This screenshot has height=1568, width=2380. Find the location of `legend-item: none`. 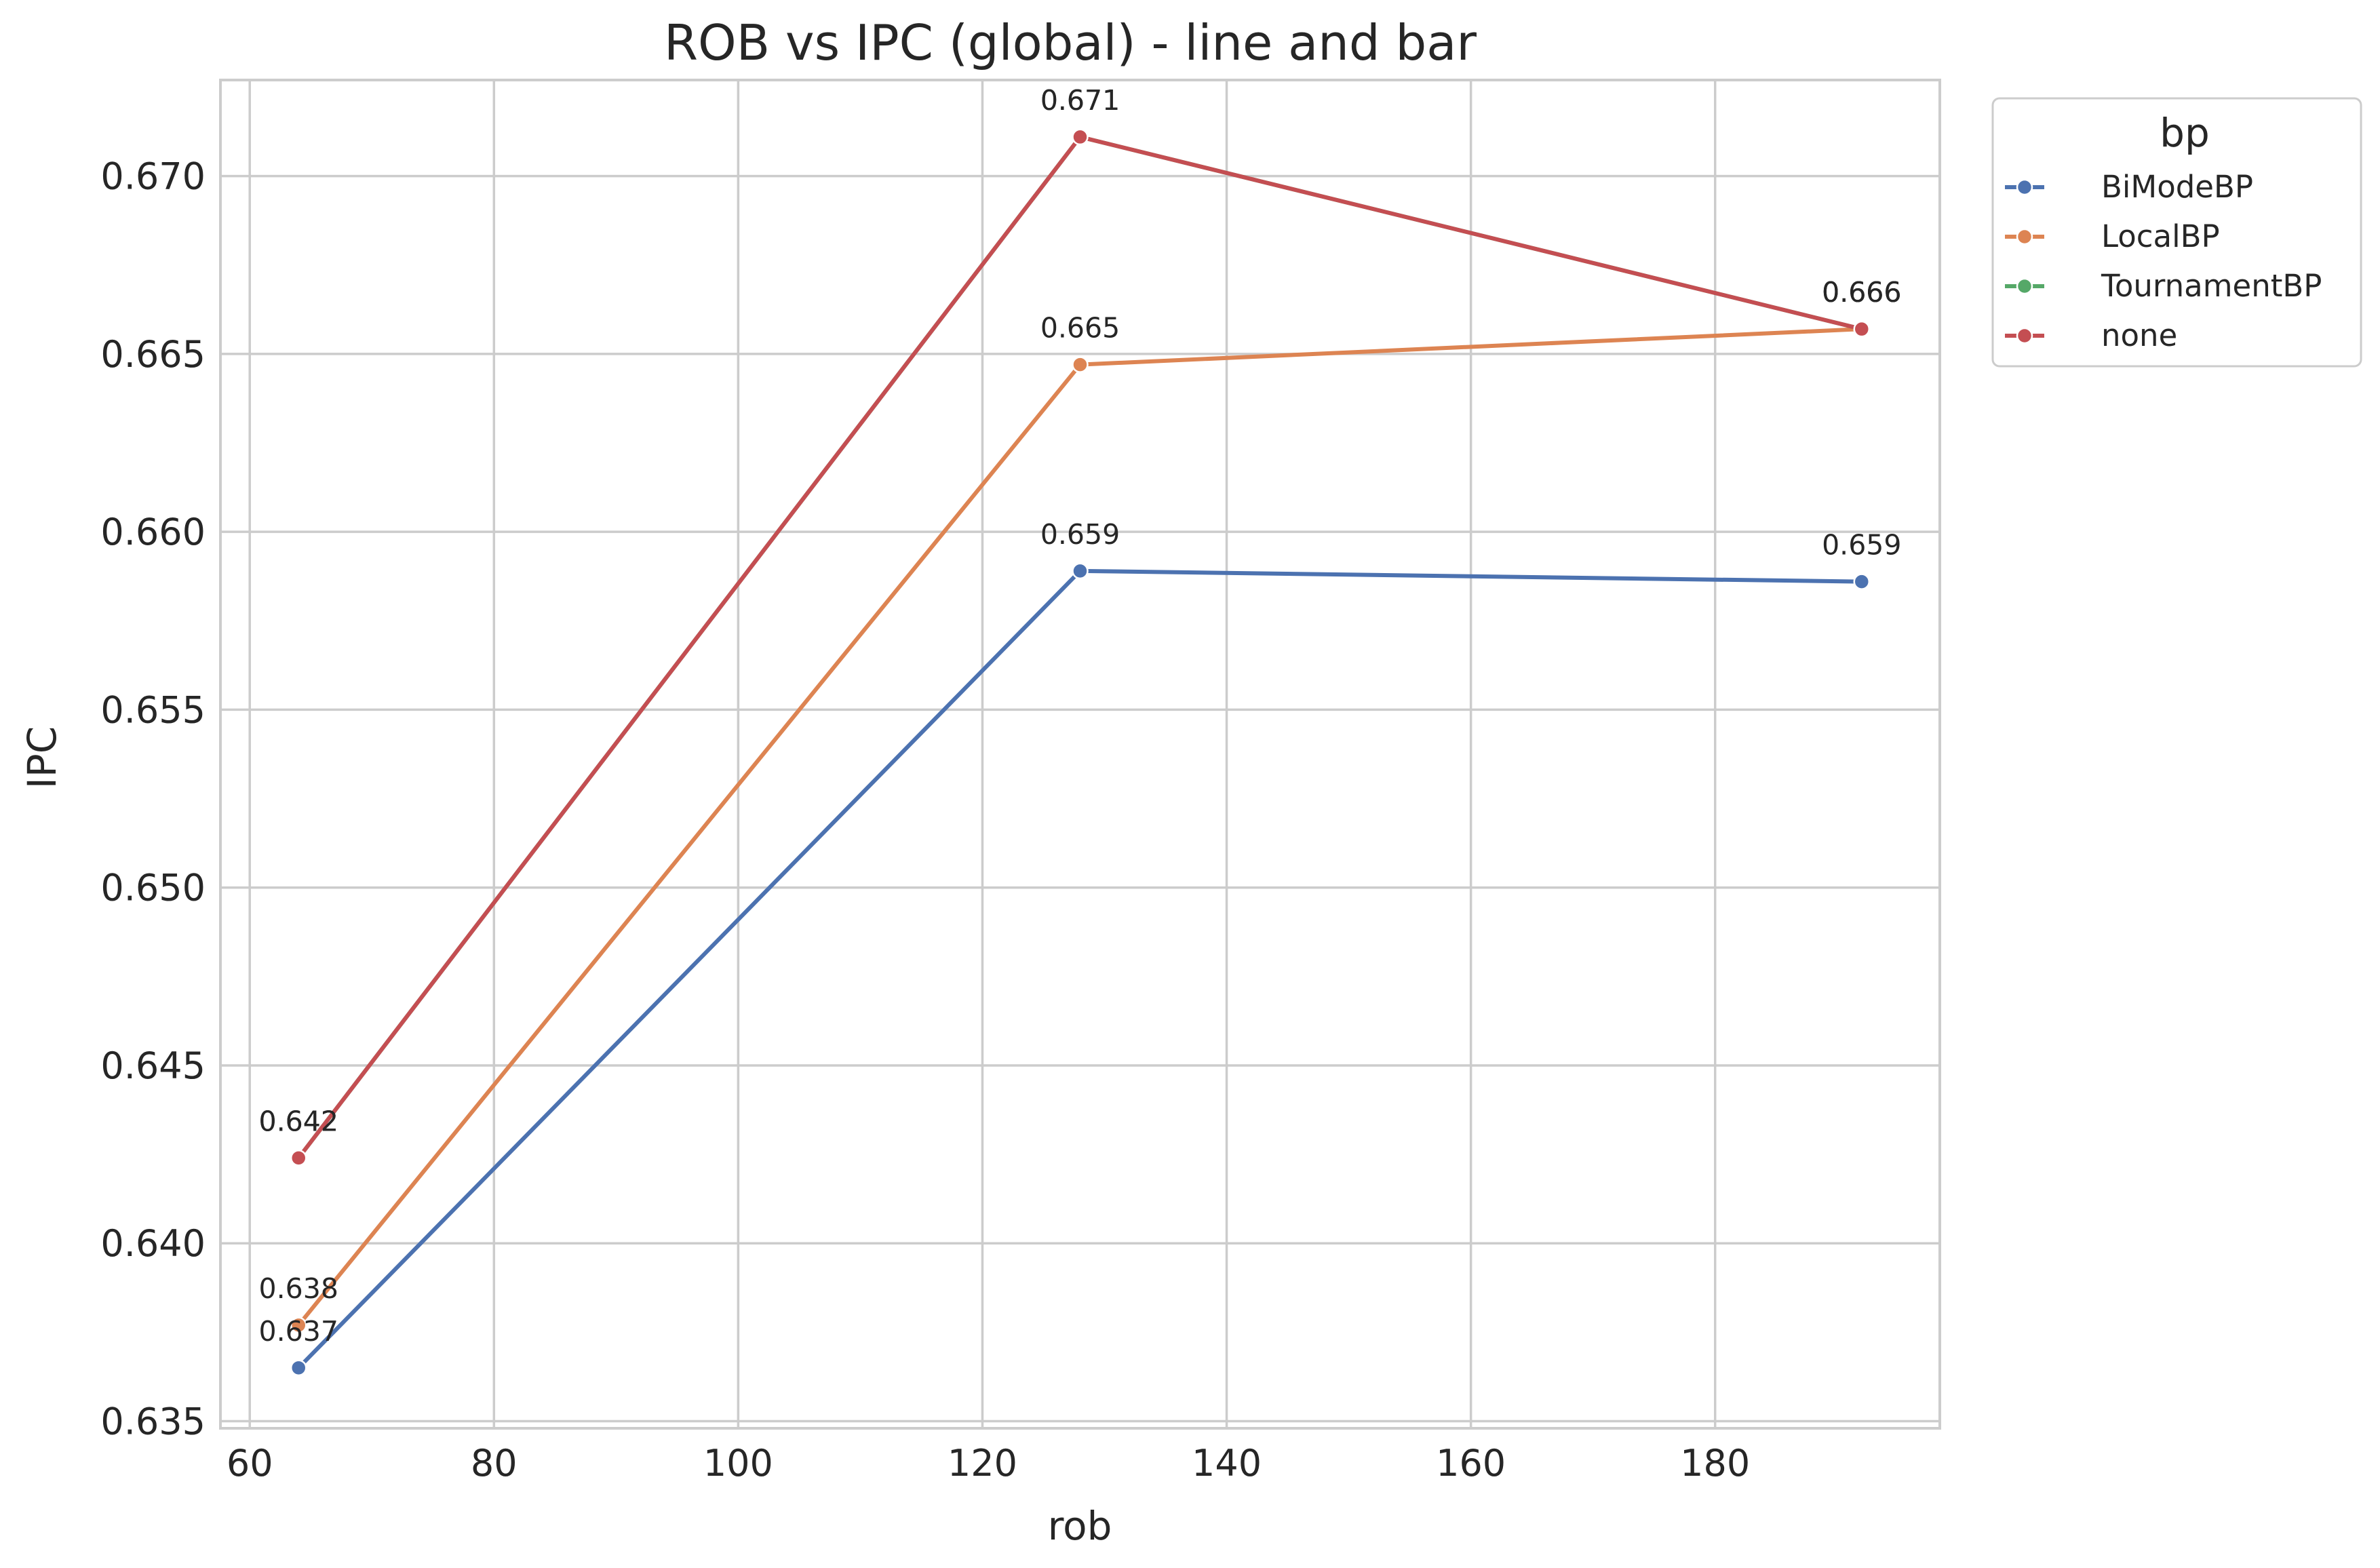

legend-item: none is located at coordinates (2091, 335).